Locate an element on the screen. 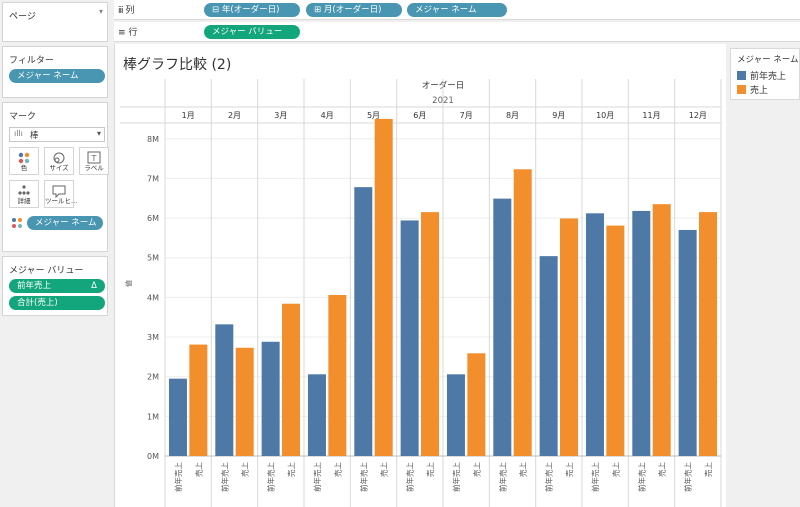 Image resolution: width=800 pixels, height=507 pixels. card-menu-chevron-icon: ▾ is located at coordinates (100, 11).